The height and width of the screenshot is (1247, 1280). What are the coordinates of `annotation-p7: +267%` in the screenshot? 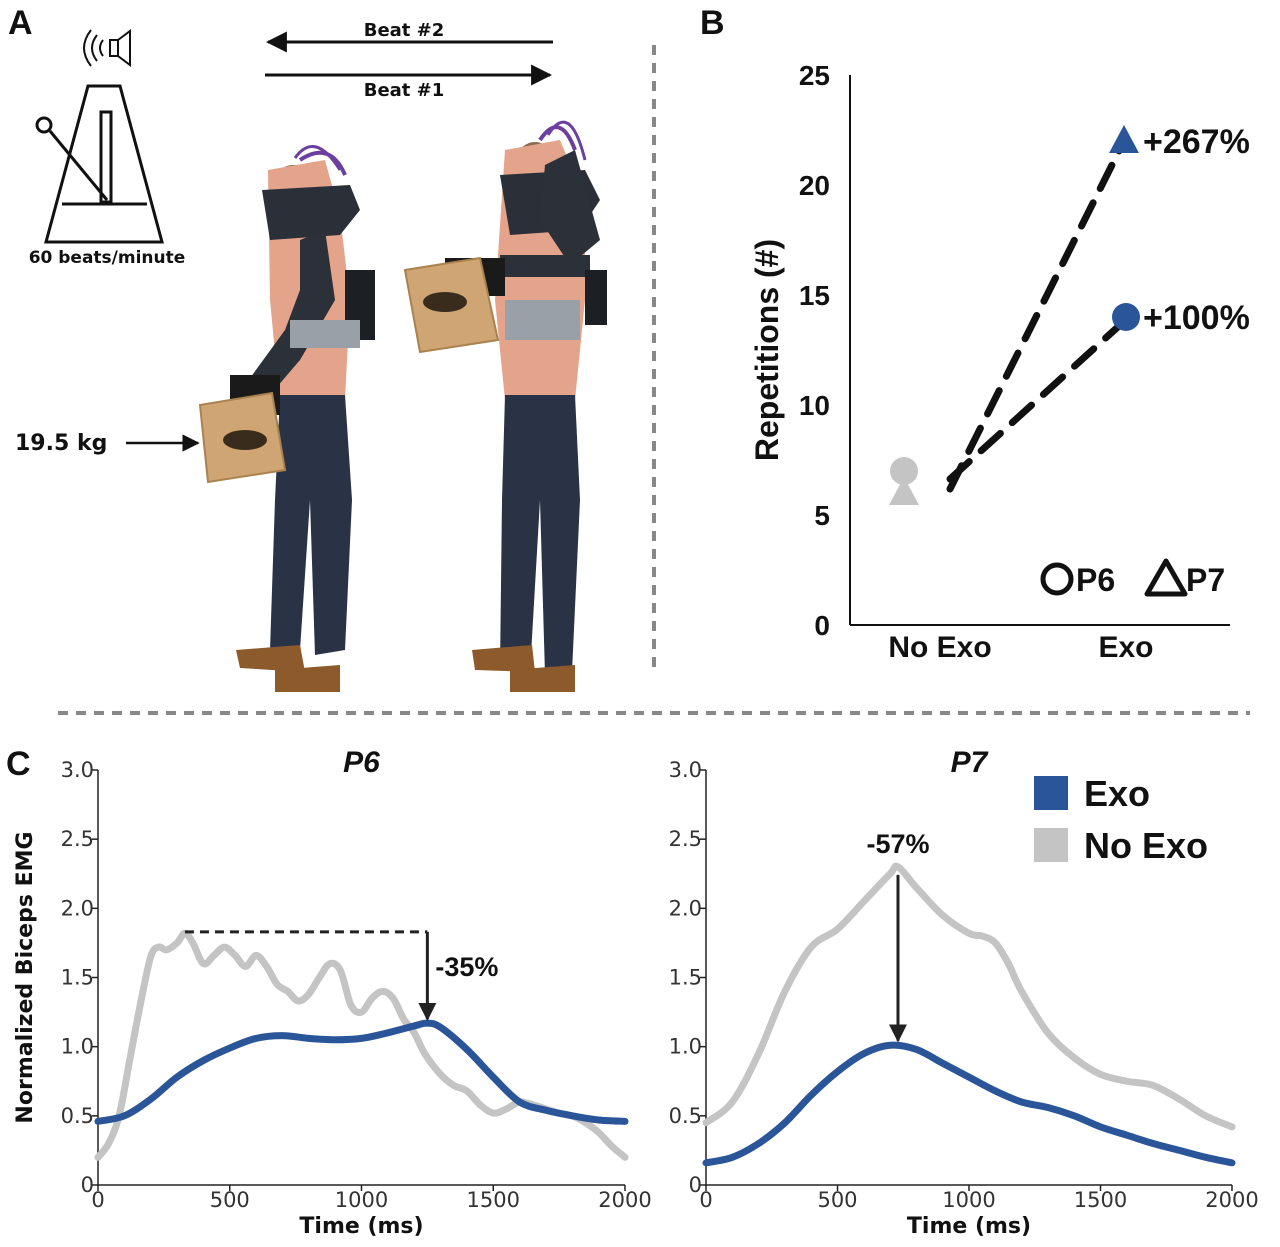 It's located at (1196, 142).